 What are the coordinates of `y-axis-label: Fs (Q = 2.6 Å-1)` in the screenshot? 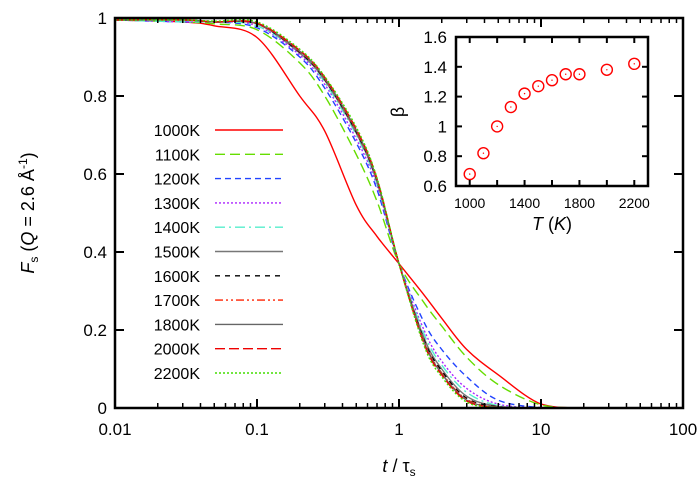 It's located at (28, 212).